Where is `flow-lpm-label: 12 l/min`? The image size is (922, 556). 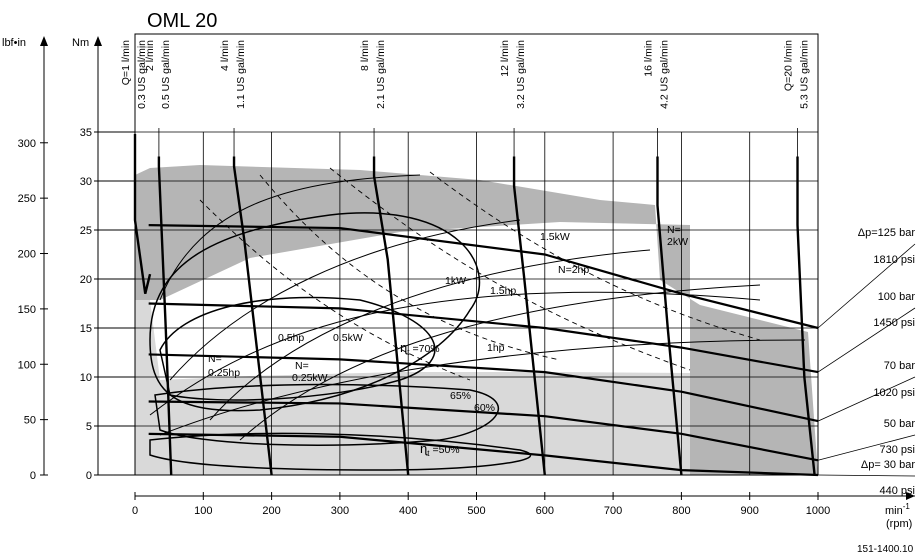
flow-lpm-label: 12 l/min is located at coordinates (505, 58).